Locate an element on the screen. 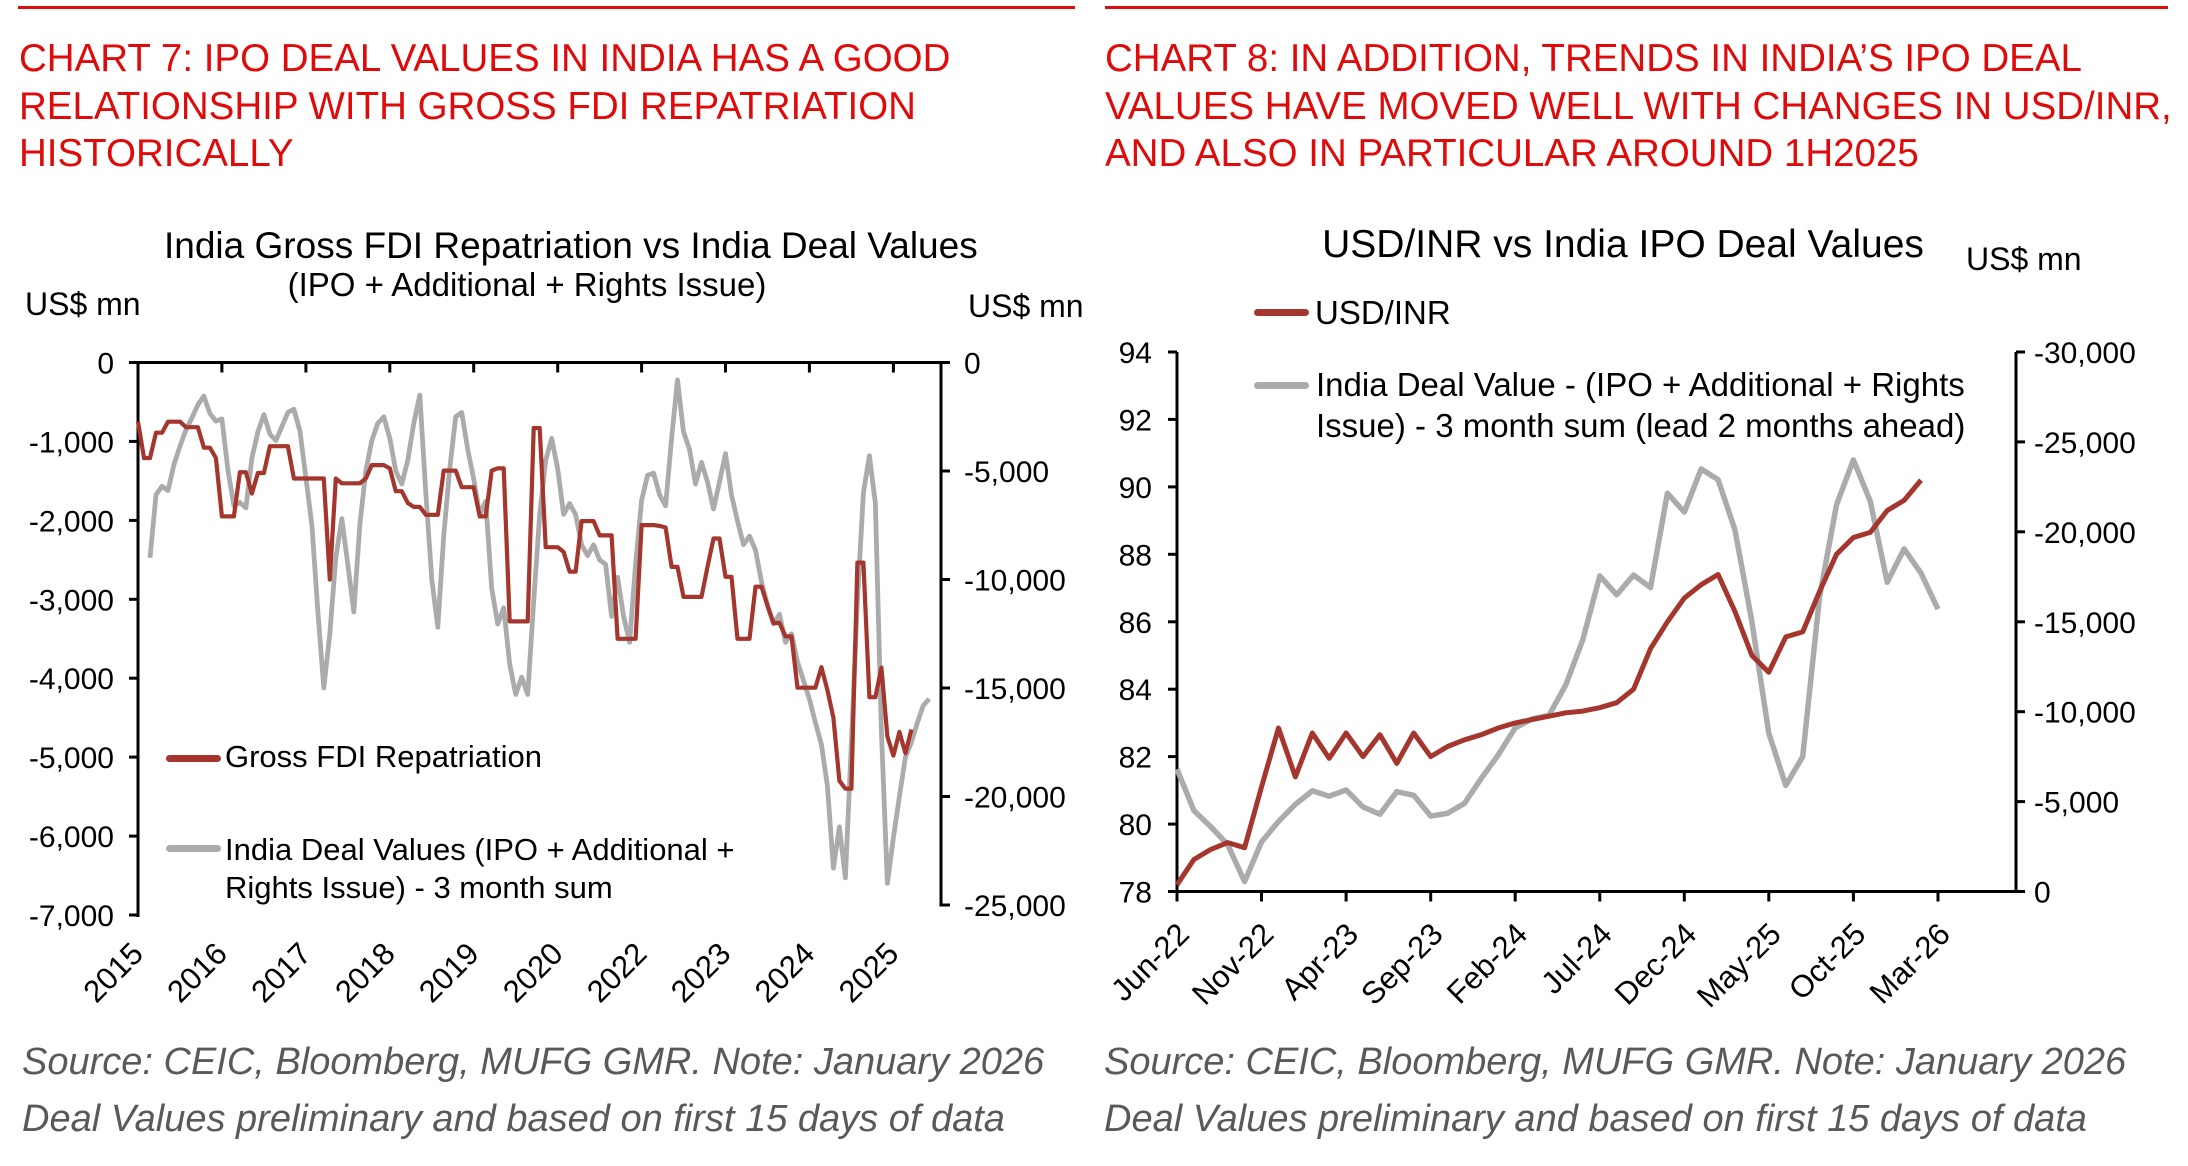  svg-text: May-25 is located at coordinates (1739, 965).